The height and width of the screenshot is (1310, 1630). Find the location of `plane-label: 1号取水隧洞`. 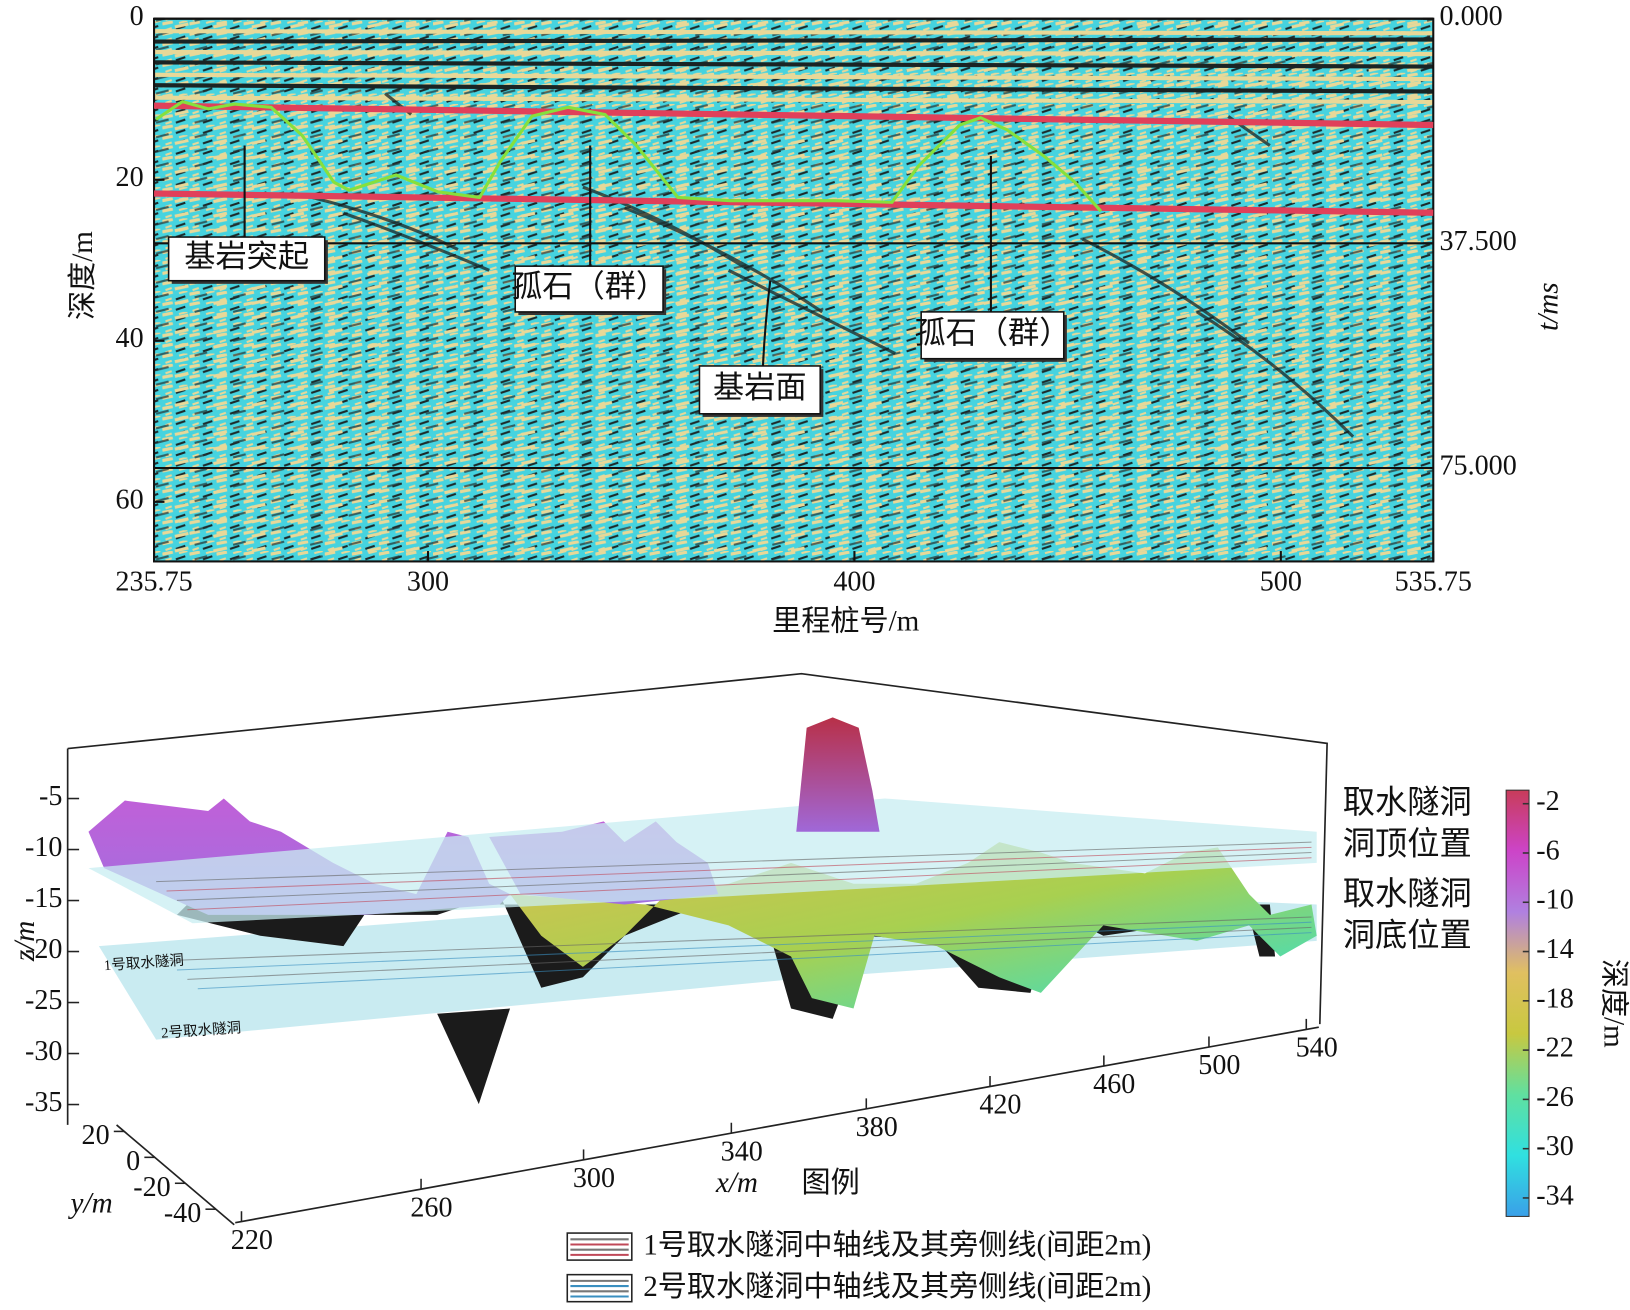

plane-label: 1号取水隧洞 is located at coordinates (143, 963).